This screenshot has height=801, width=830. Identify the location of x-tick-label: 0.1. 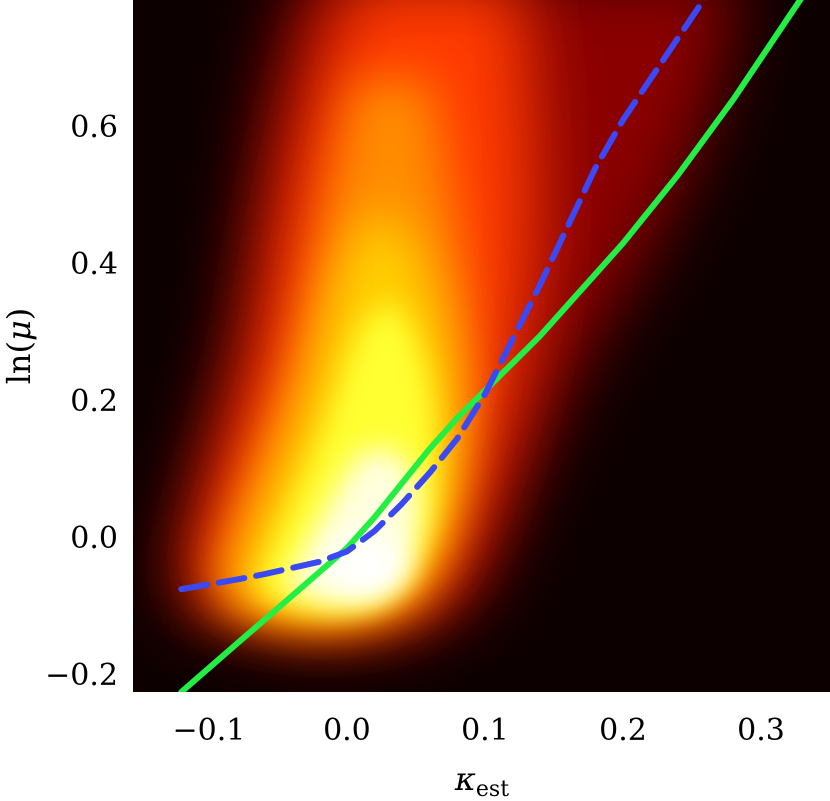
(485, 730).